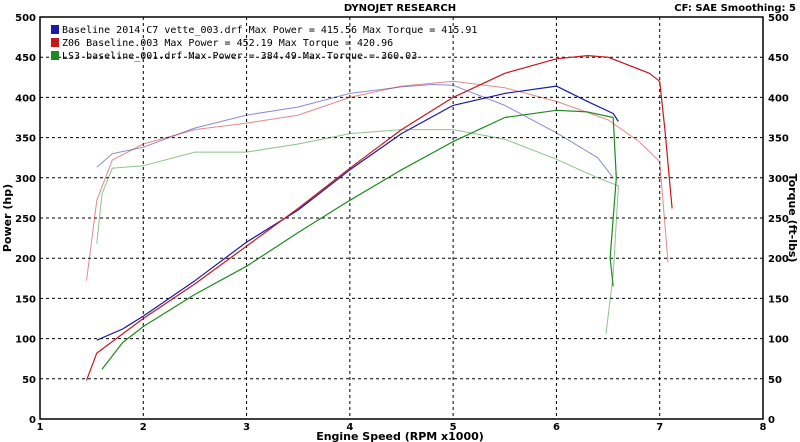 This screenshot has height=442, width=800. Describe the element at coordinates (778, 179) in the screenshot. I see `y-tick-right-label: 300` at that location.